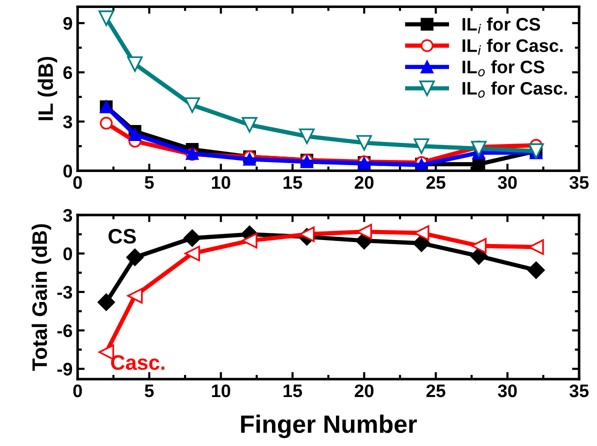  Describe the element at coordinates (42, 297) in the screenshot. I see `y-axis-title: Total Gain (dB)` at that location.